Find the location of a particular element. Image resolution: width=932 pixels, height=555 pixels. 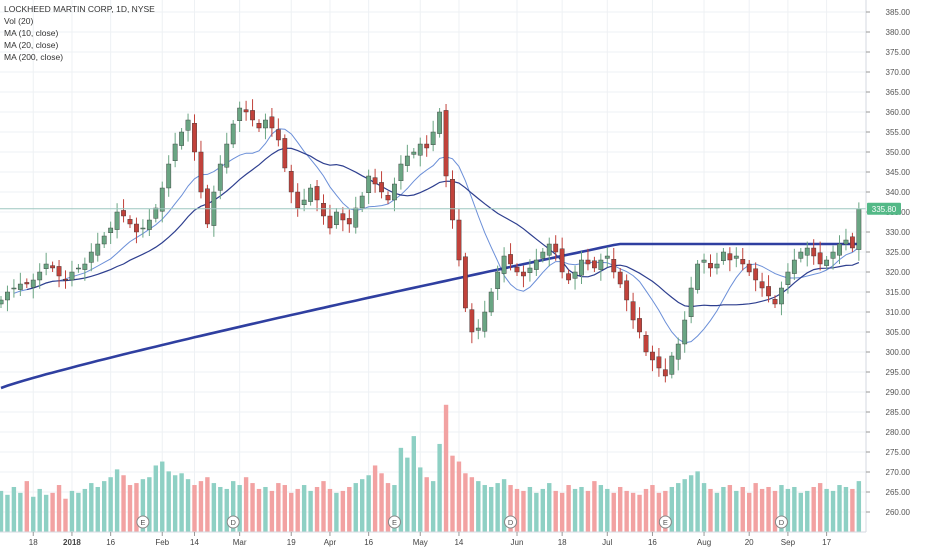

y-tick-label: 305.00 is located at coordinates (898, 332).